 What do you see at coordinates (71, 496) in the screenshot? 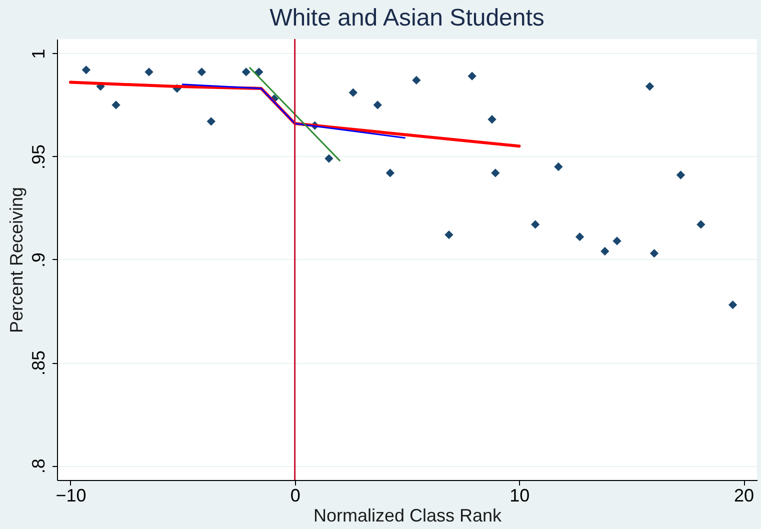
I see `x-tick-label: −10` at bounding box center [71, 496].